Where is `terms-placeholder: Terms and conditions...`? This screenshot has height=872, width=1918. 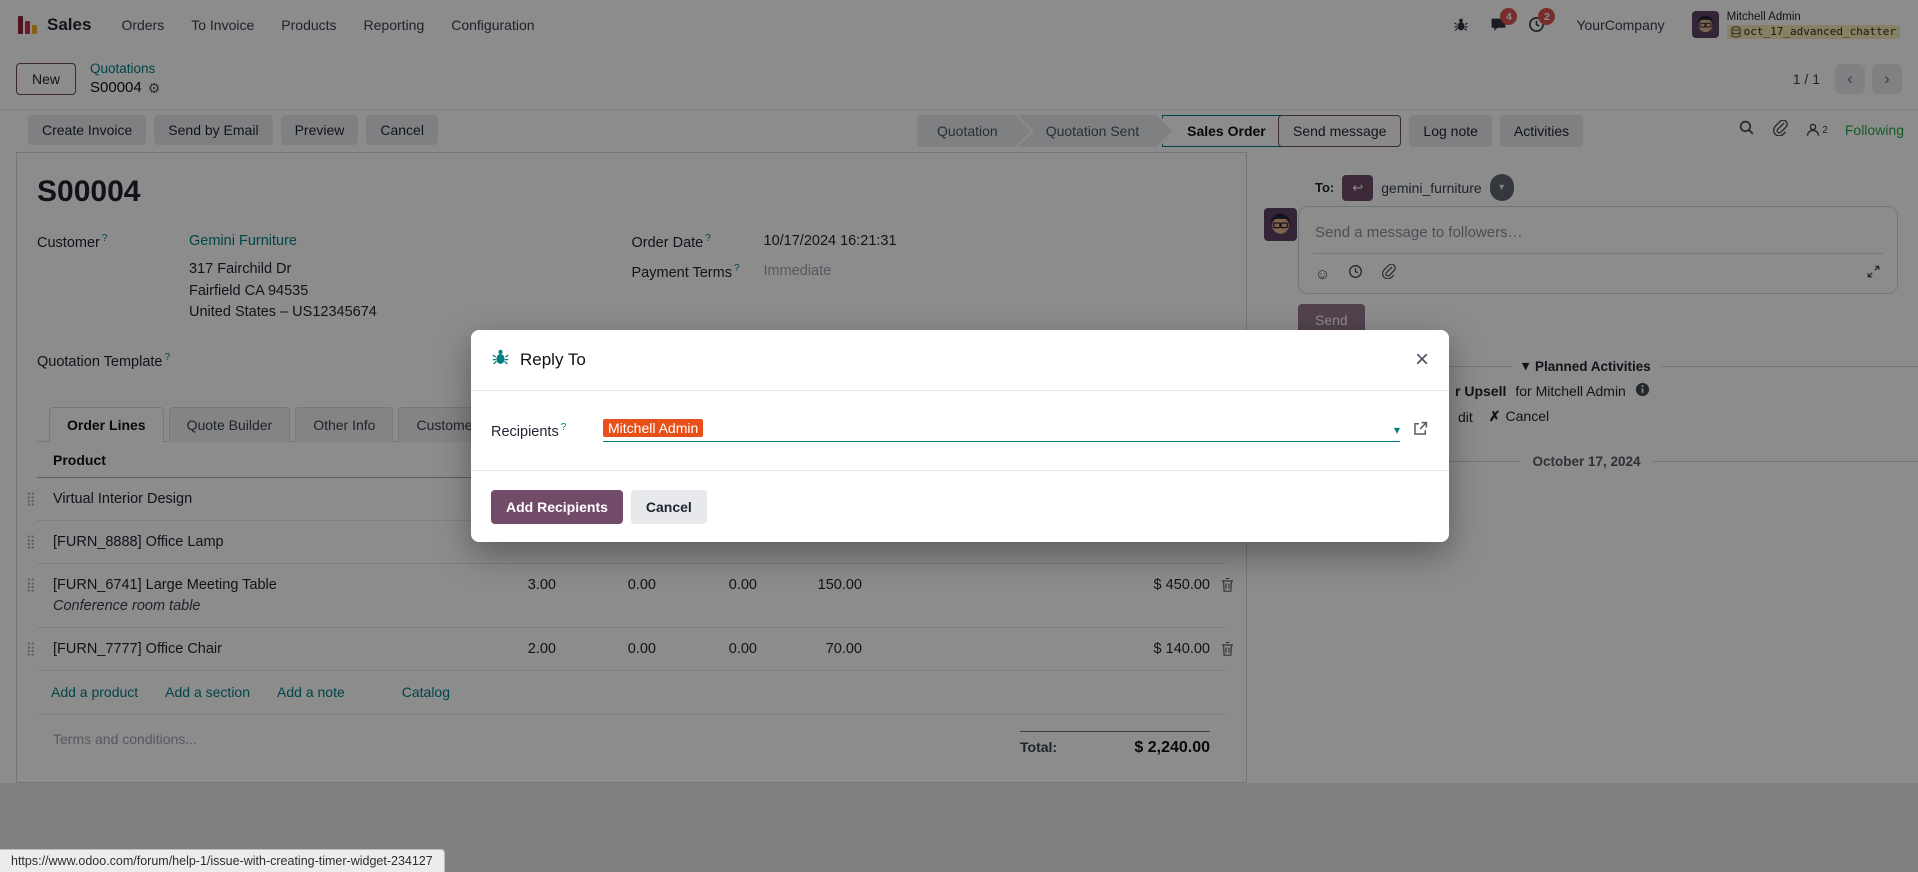 terms-placeholder: Terms and conditions... is located at coordinates (125, 738).